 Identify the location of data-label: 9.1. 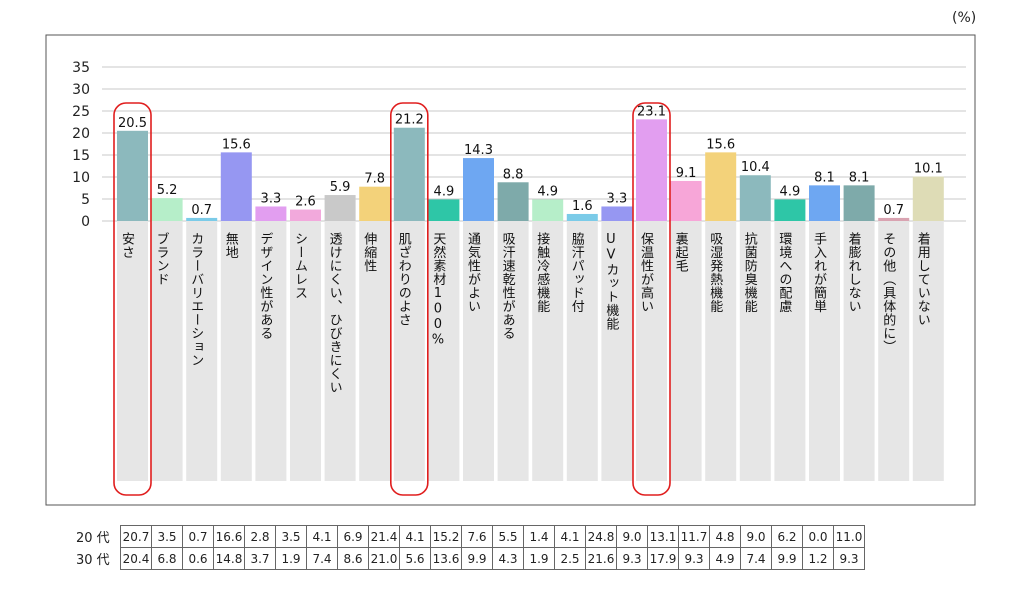
(686, 173).